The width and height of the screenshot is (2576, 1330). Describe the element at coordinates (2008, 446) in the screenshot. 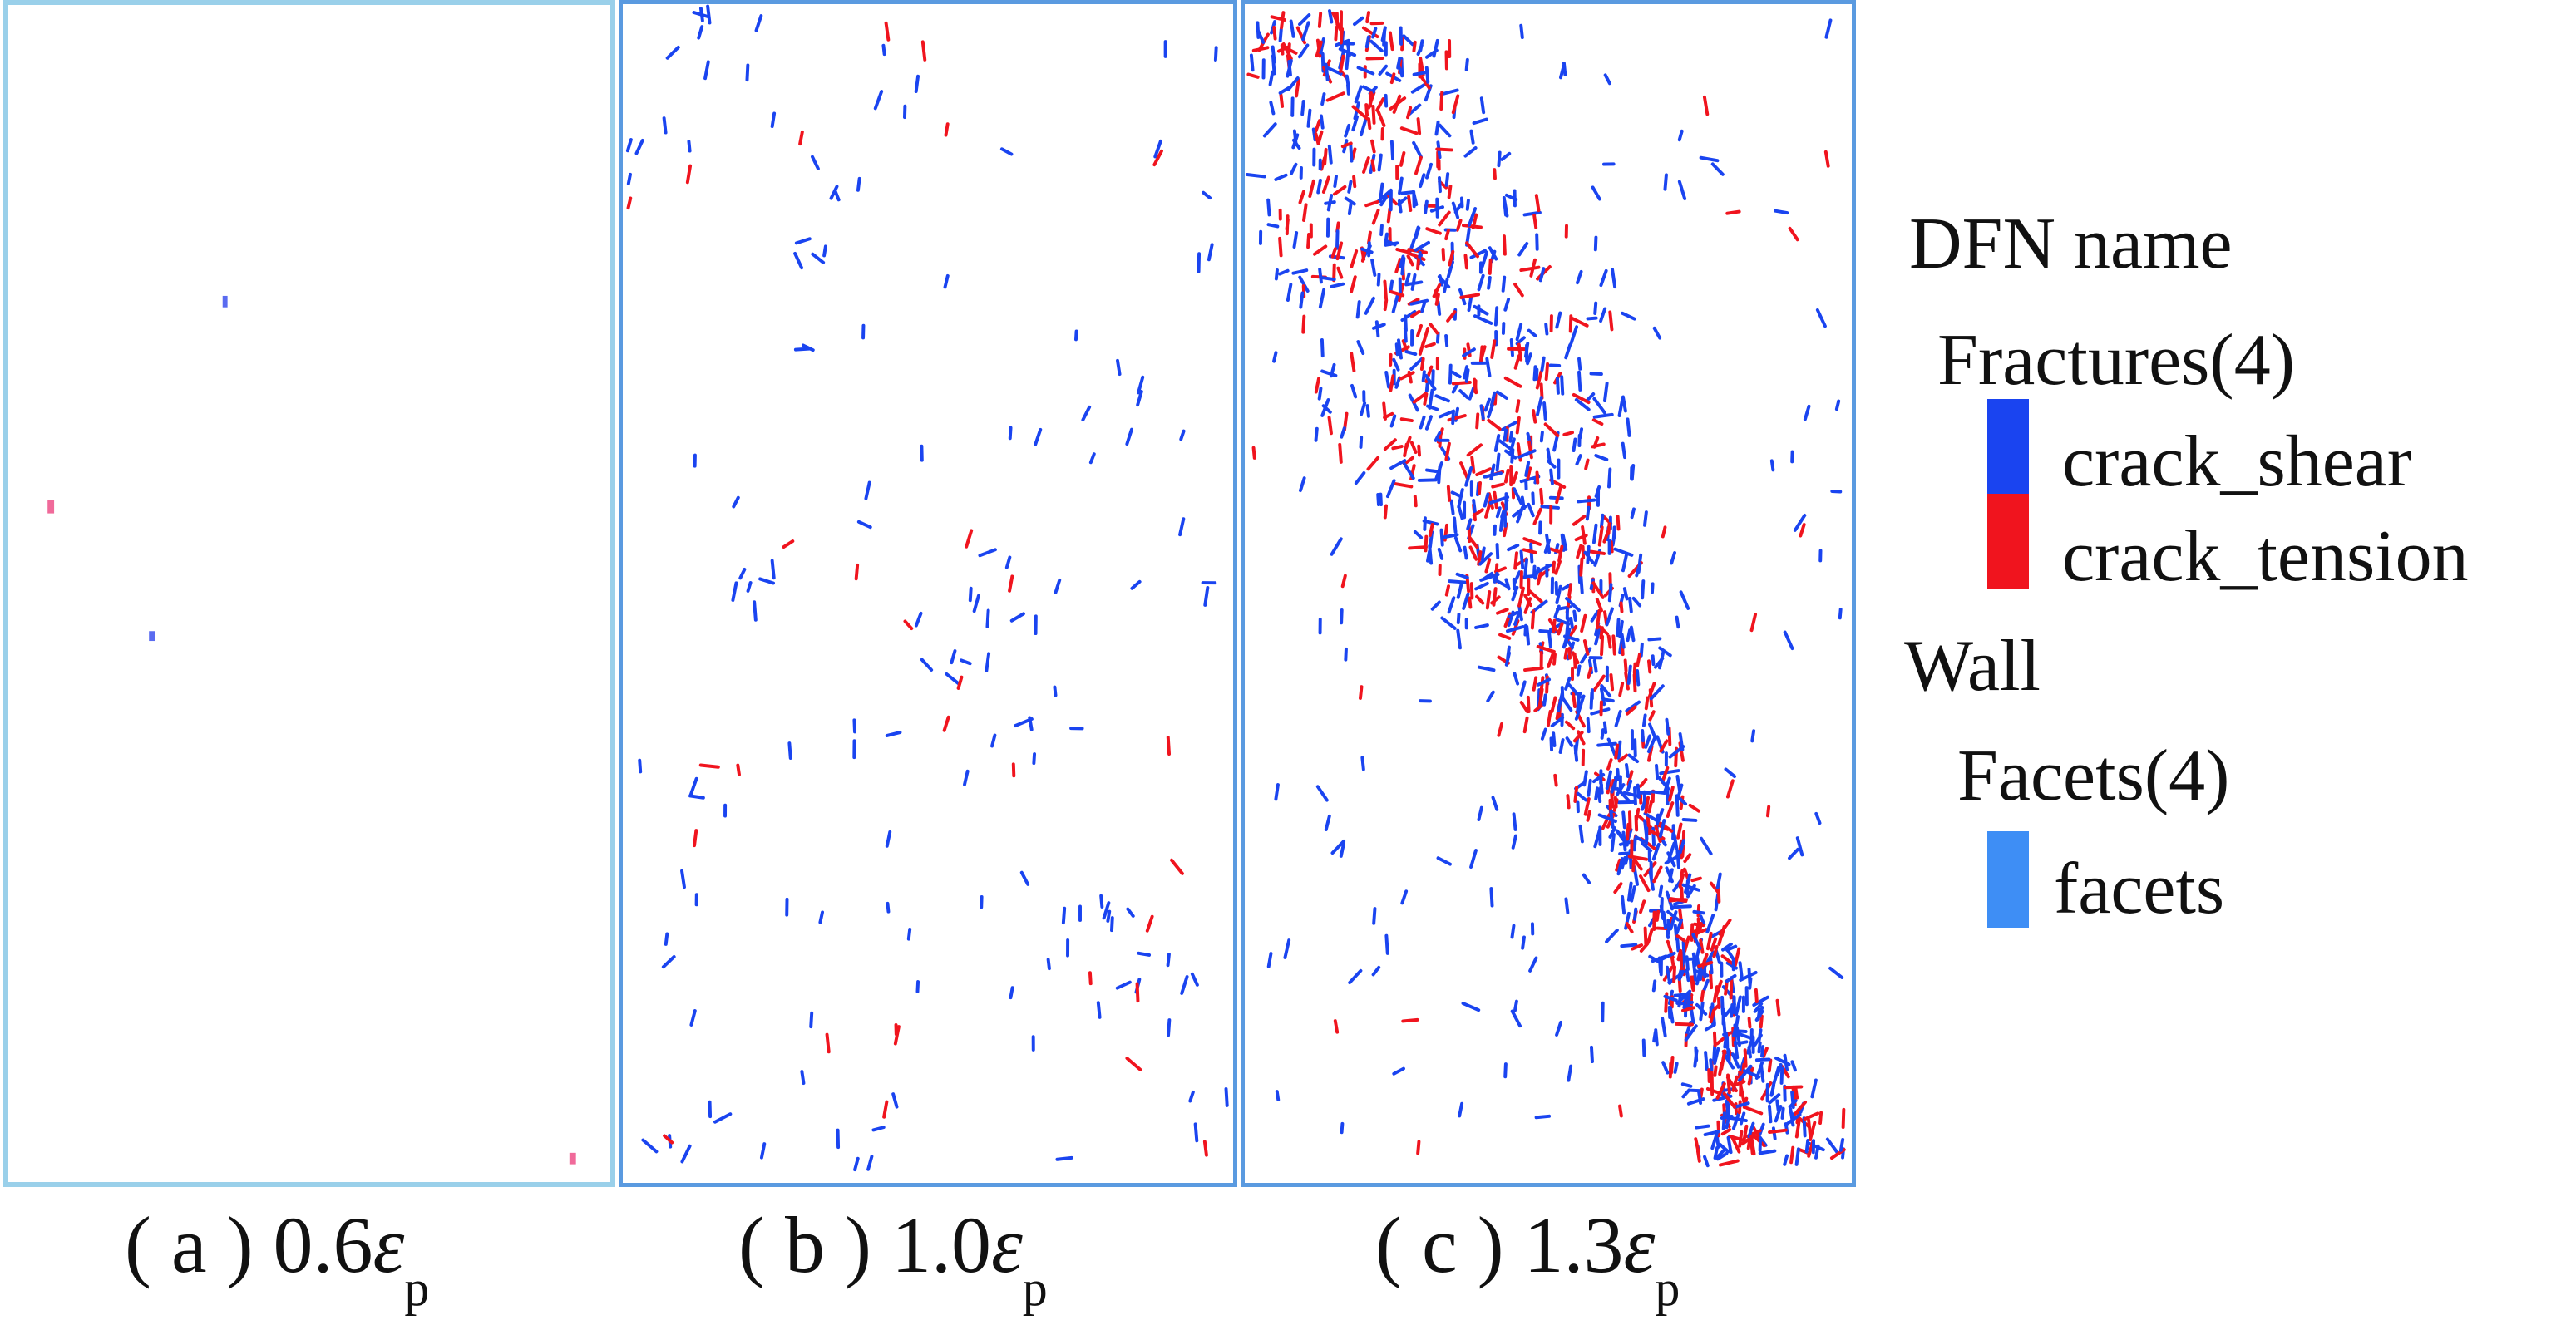

I see `shear-swatch` at that location.